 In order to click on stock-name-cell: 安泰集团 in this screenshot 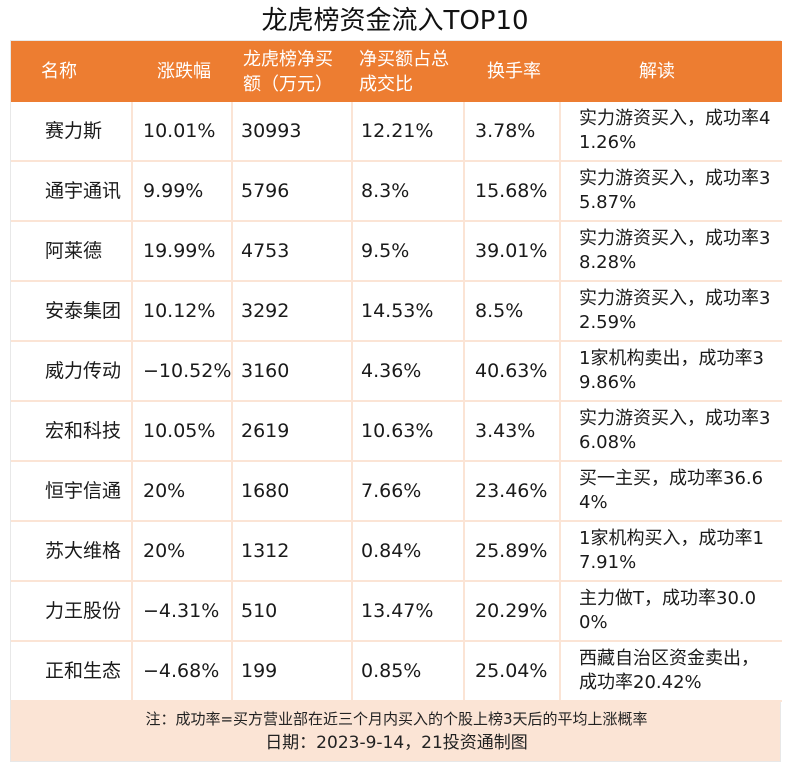, I will do `click(72, 312)`.